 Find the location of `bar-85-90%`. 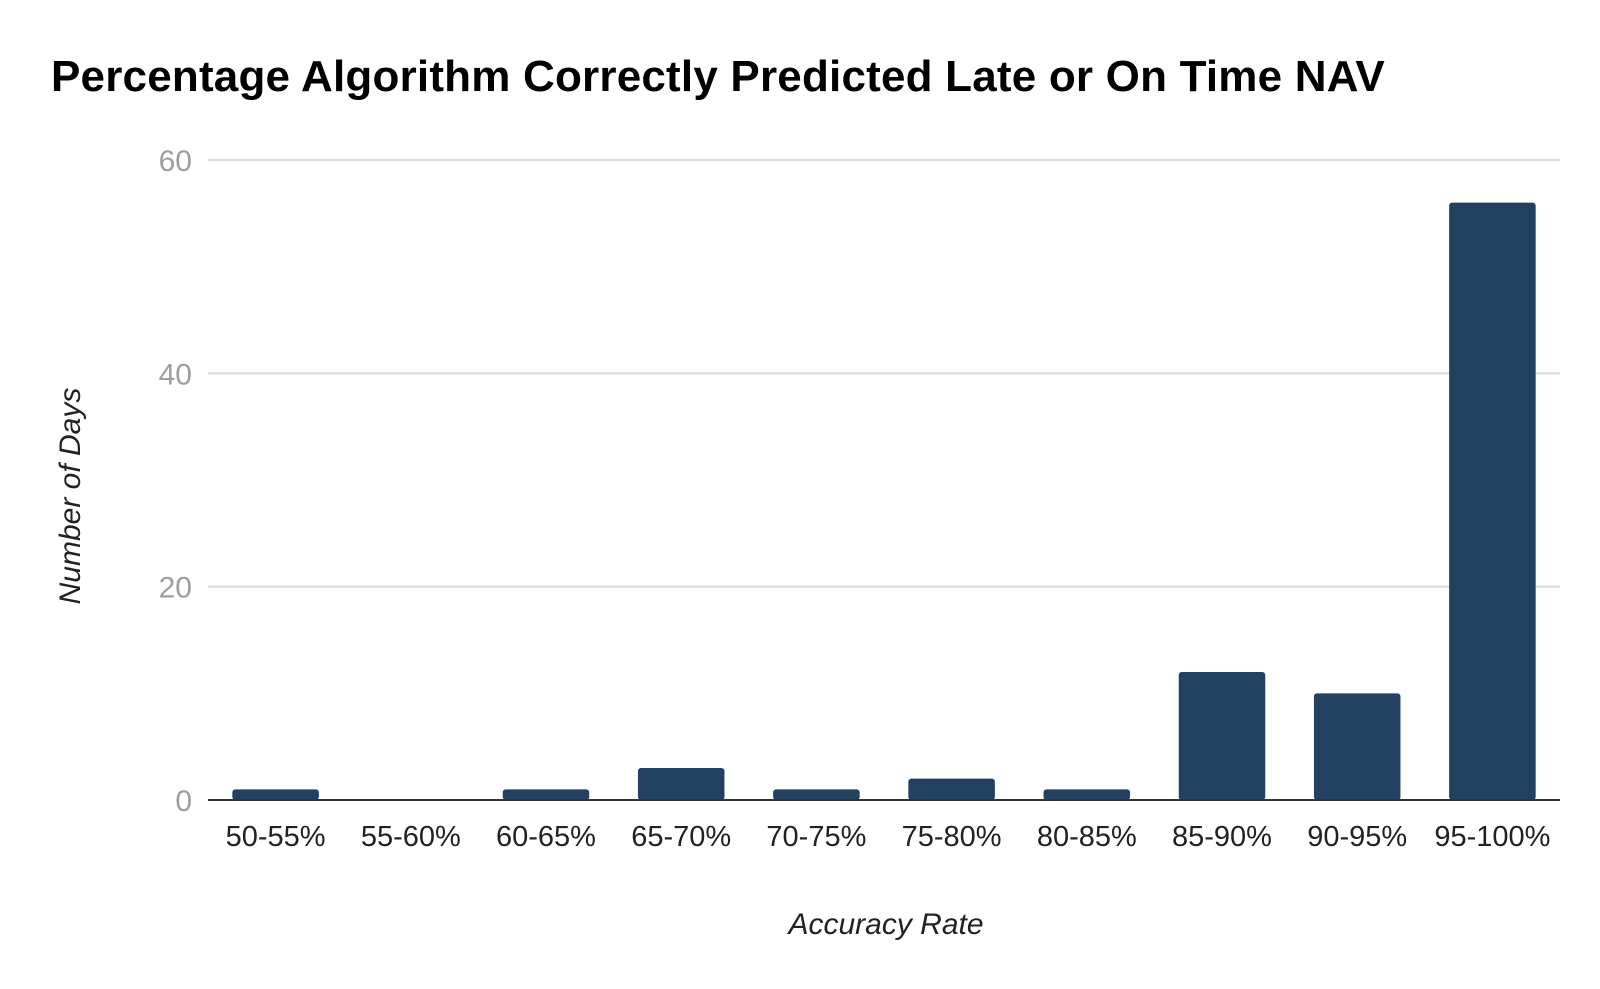

bar-85-90% is located at coordinates (1222, 736).